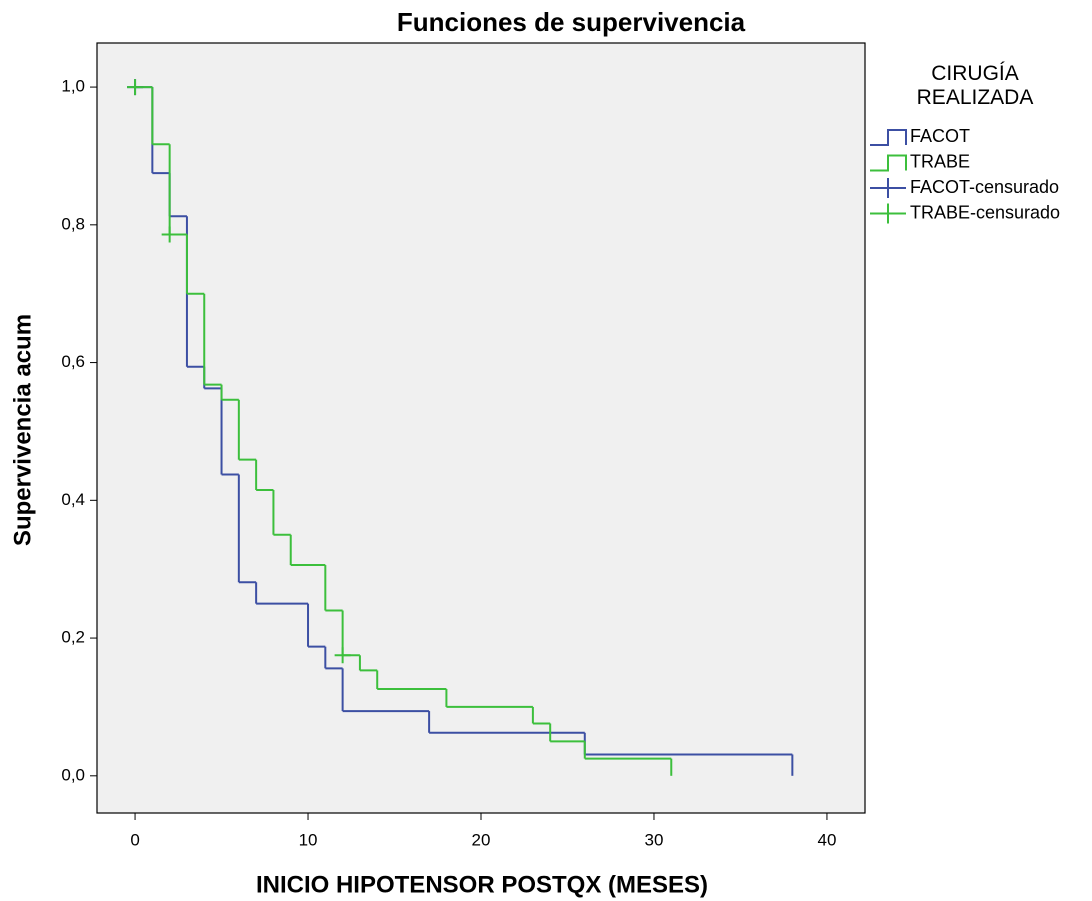 The image size is (1092, 901). What do you see at coordinates (984, 187) in the screenshot?
I see `legend-label: FACOT-censurado` at bounding box center [984, 187].